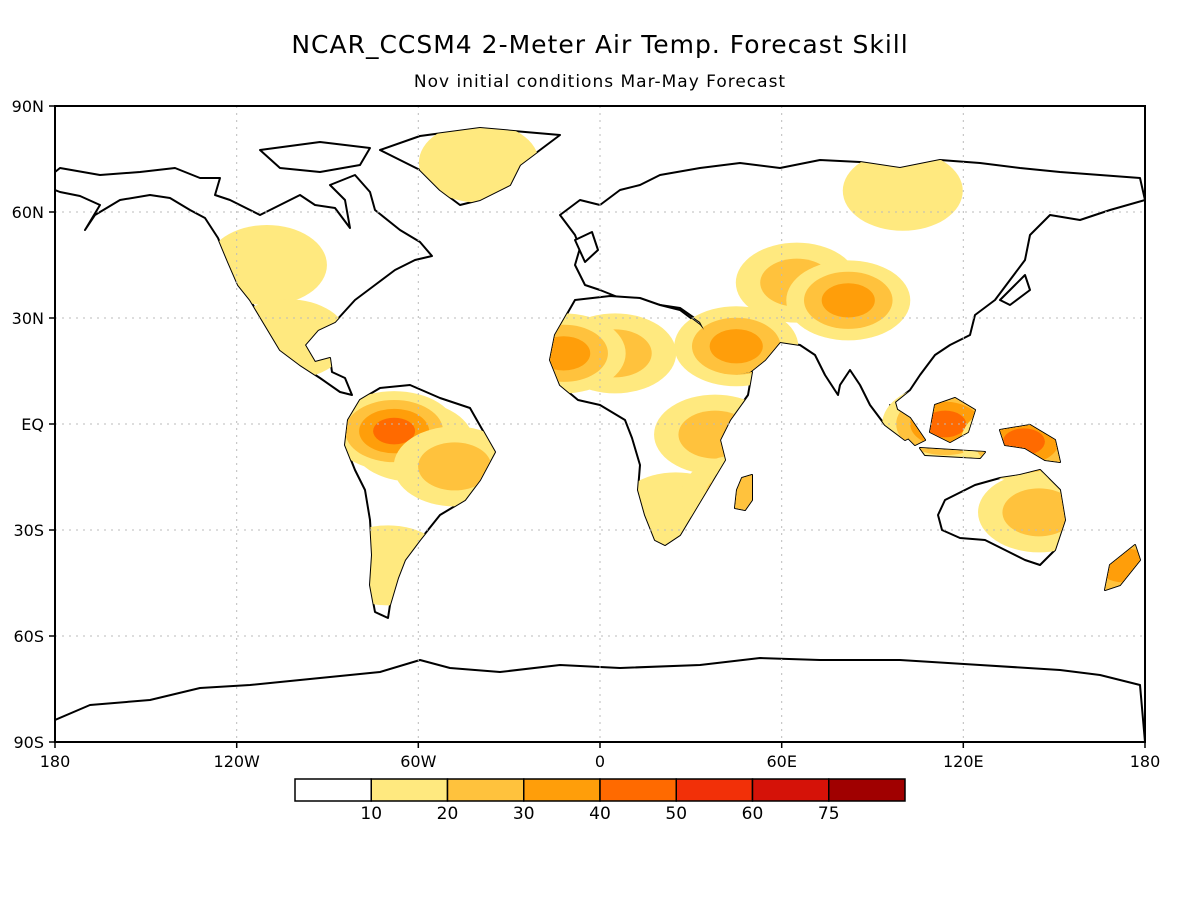  What do you see at coordinates (28, 530) in the screenshot?
I see `lat-tick-label: 30S` at bounding box center [28, 530].